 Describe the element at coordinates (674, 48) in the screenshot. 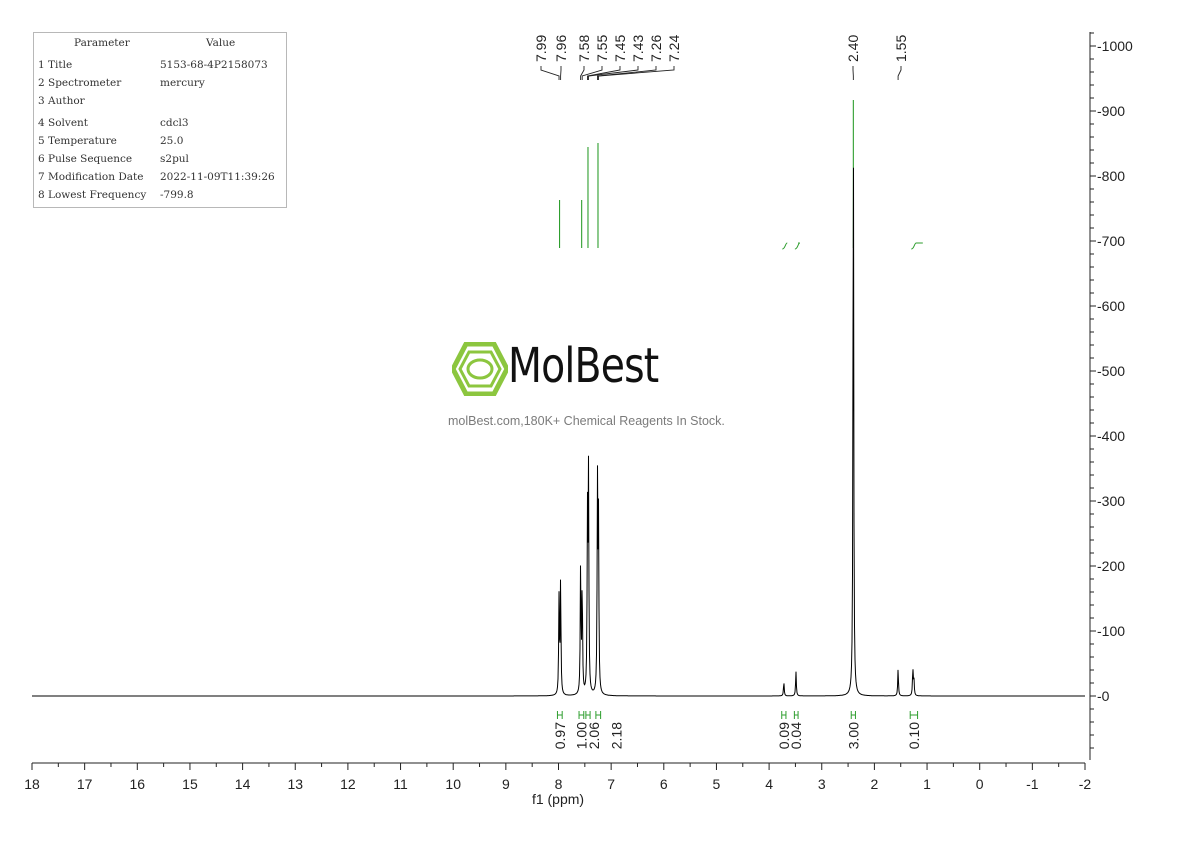

I see `peak-label: 7.24` at that location.